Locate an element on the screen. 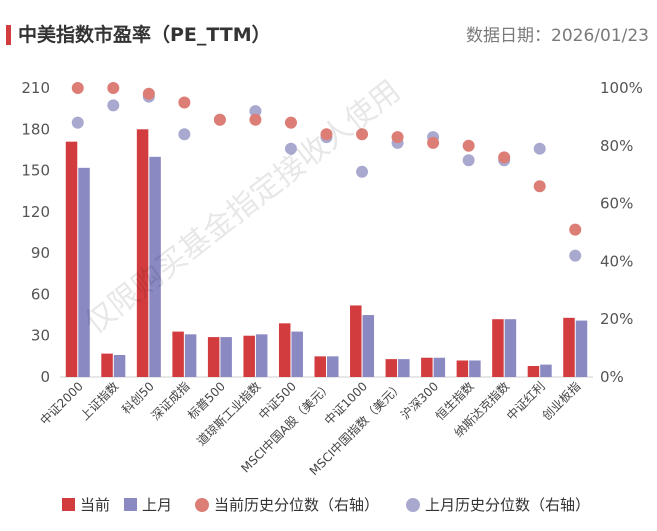 This screenshot has width=657, height=531. data-date-label: 数据日期： is located at coordinates (509, 36).